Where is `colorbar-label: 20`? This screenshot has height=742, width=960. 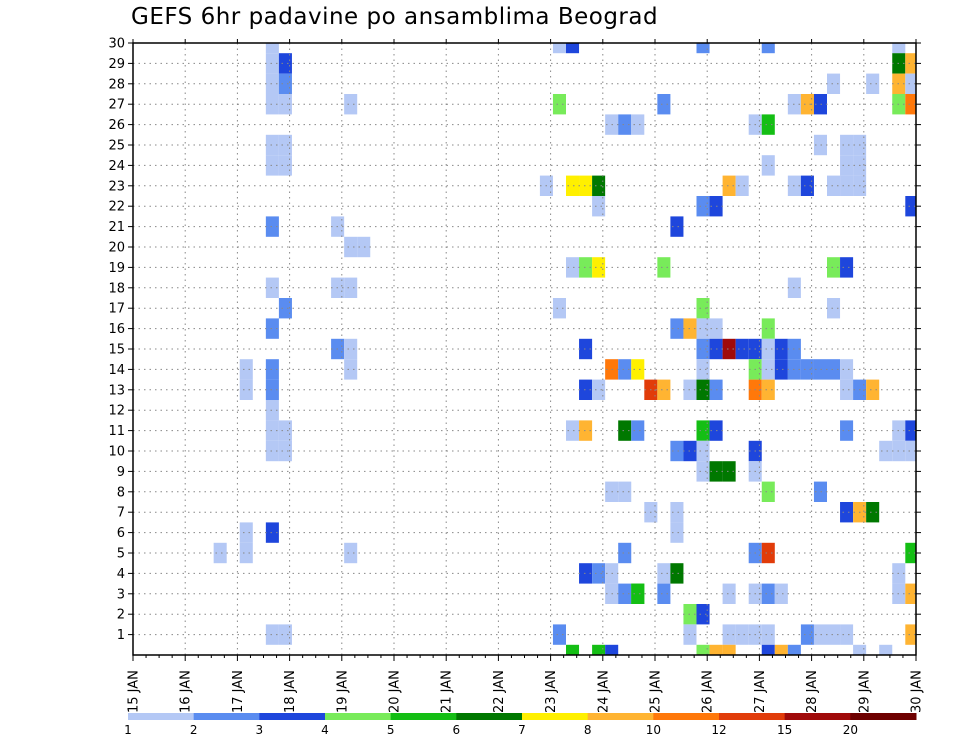
colorbar-label: 20 is located at coordinates (850, 730).